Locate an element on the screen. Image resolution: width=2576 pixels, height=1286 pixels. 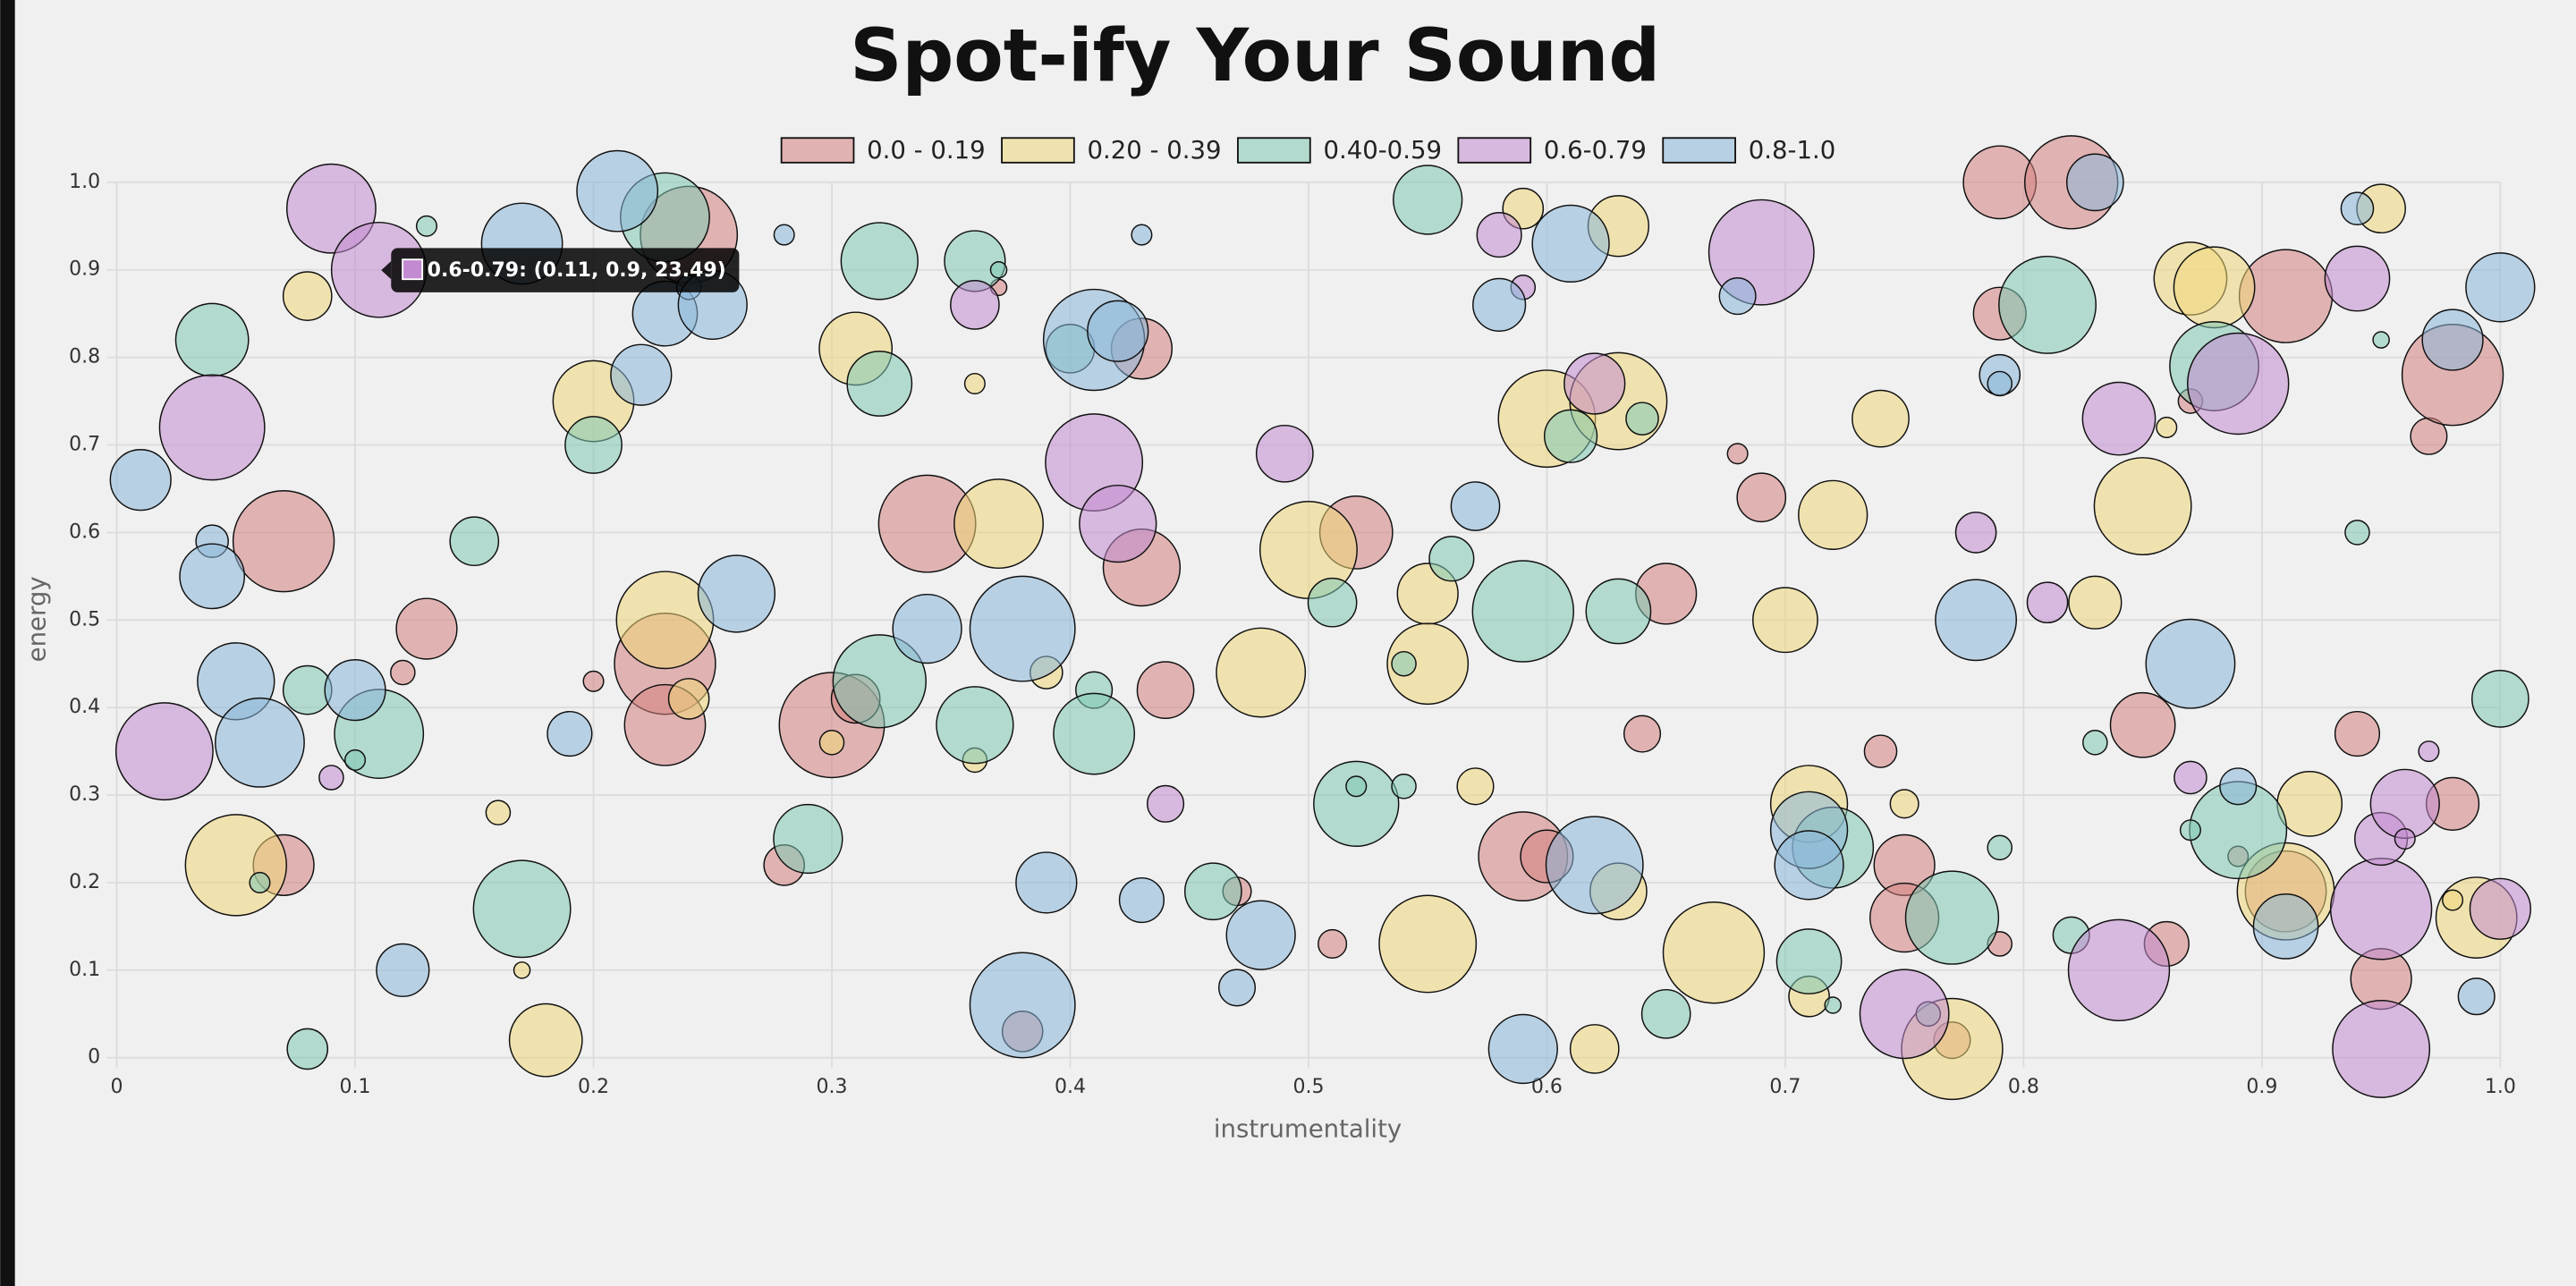
x-tick-label: 0.5 is located at coordinates (1308, 1087).